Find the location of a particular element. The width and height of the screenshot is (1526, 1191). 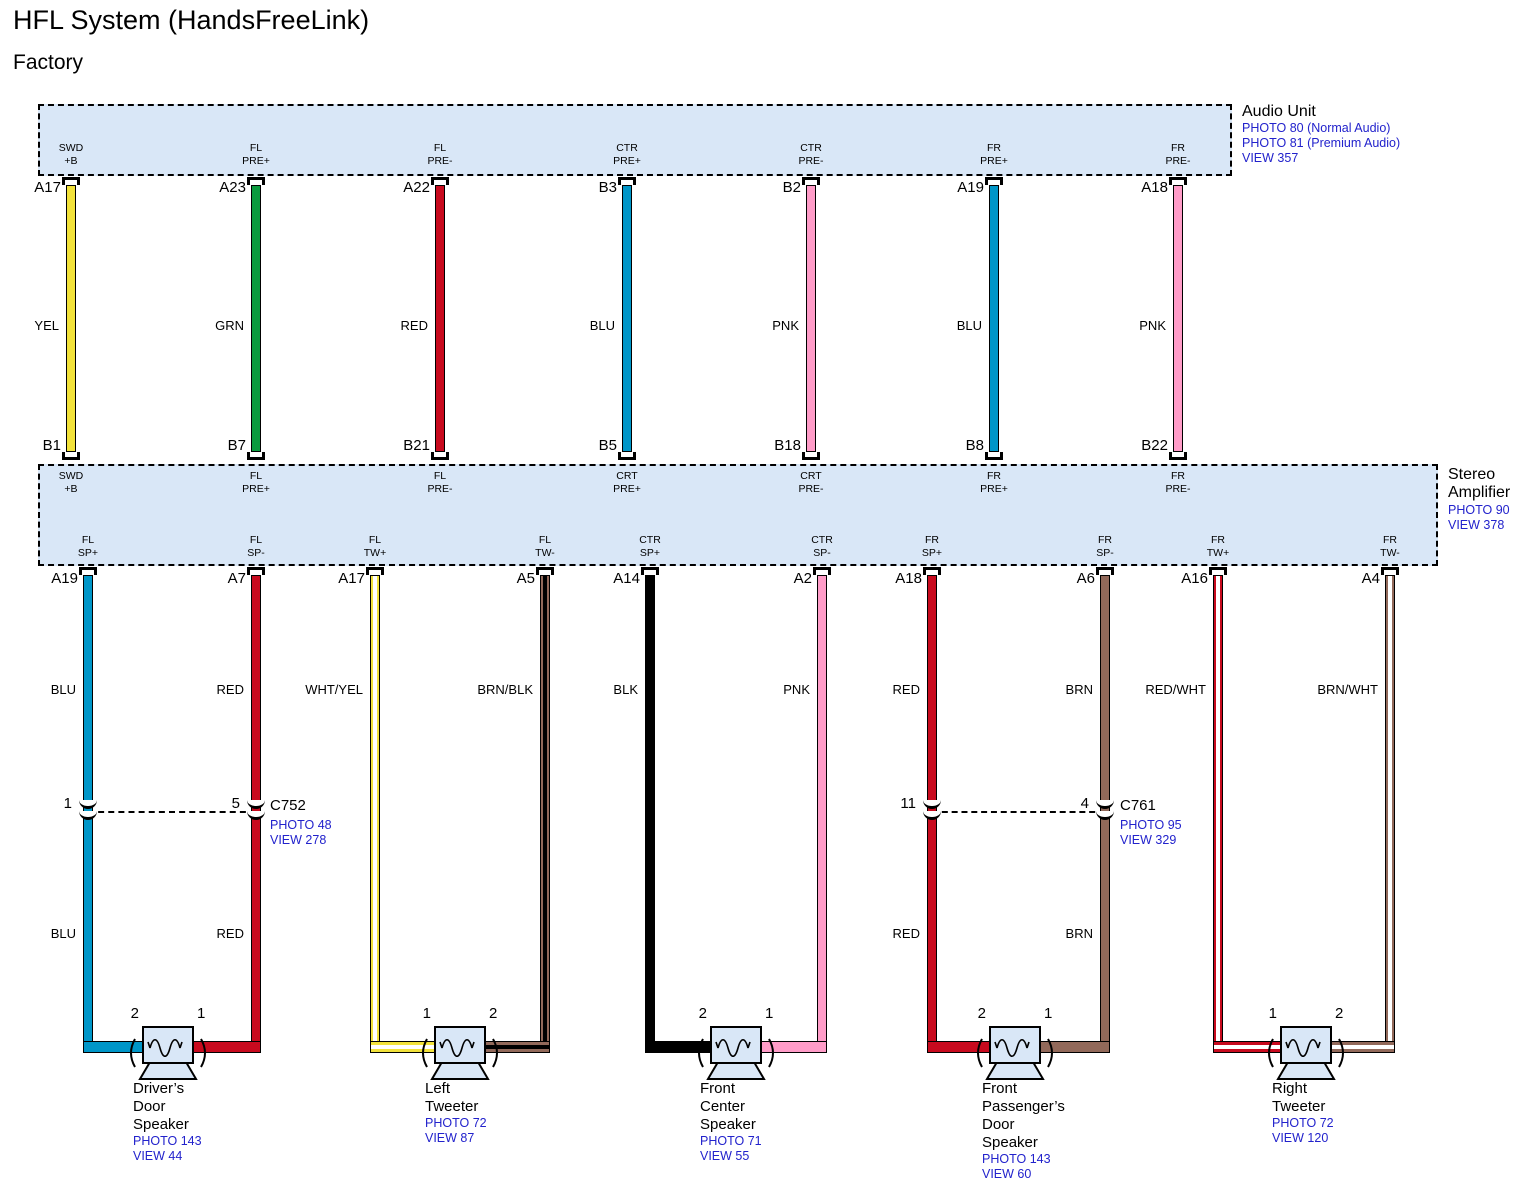

speaker-view-link: VIEW 55 is located at coordinates (725, 1156).